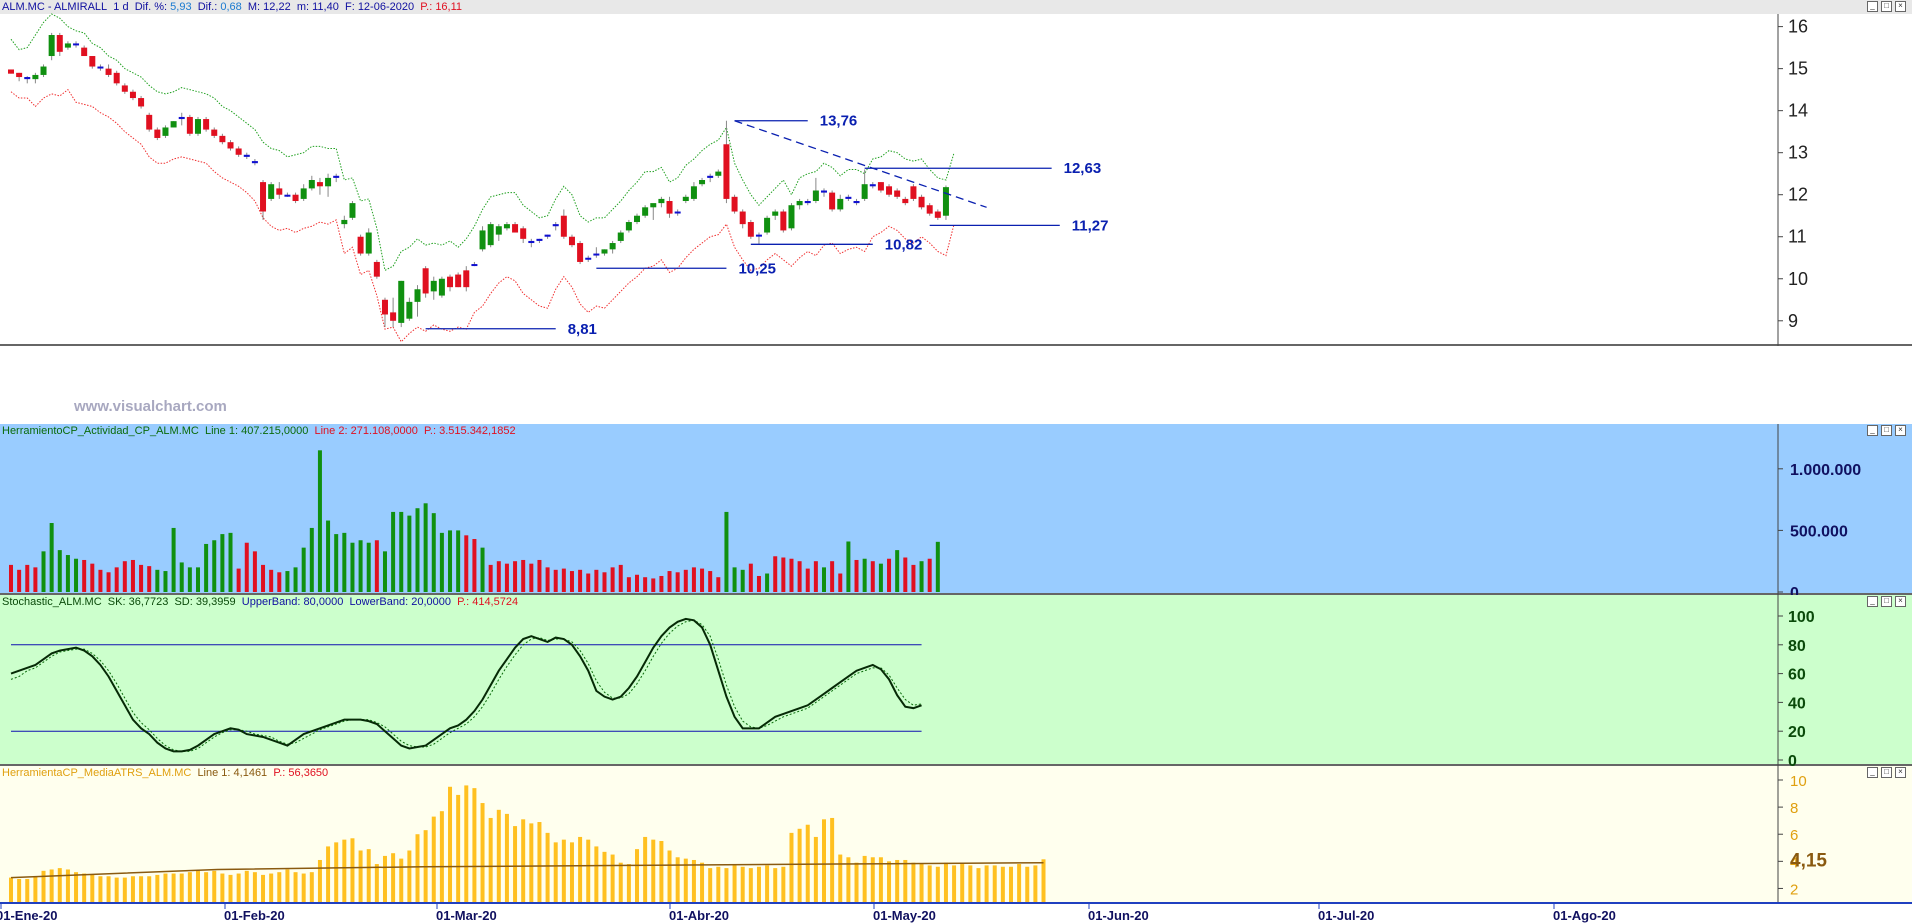 Image resolution: width=1912 pixels, height=924 pixels. Describe the element at coordinates (482, 215) in the screenshot. I see `lower-band-line` at that location.